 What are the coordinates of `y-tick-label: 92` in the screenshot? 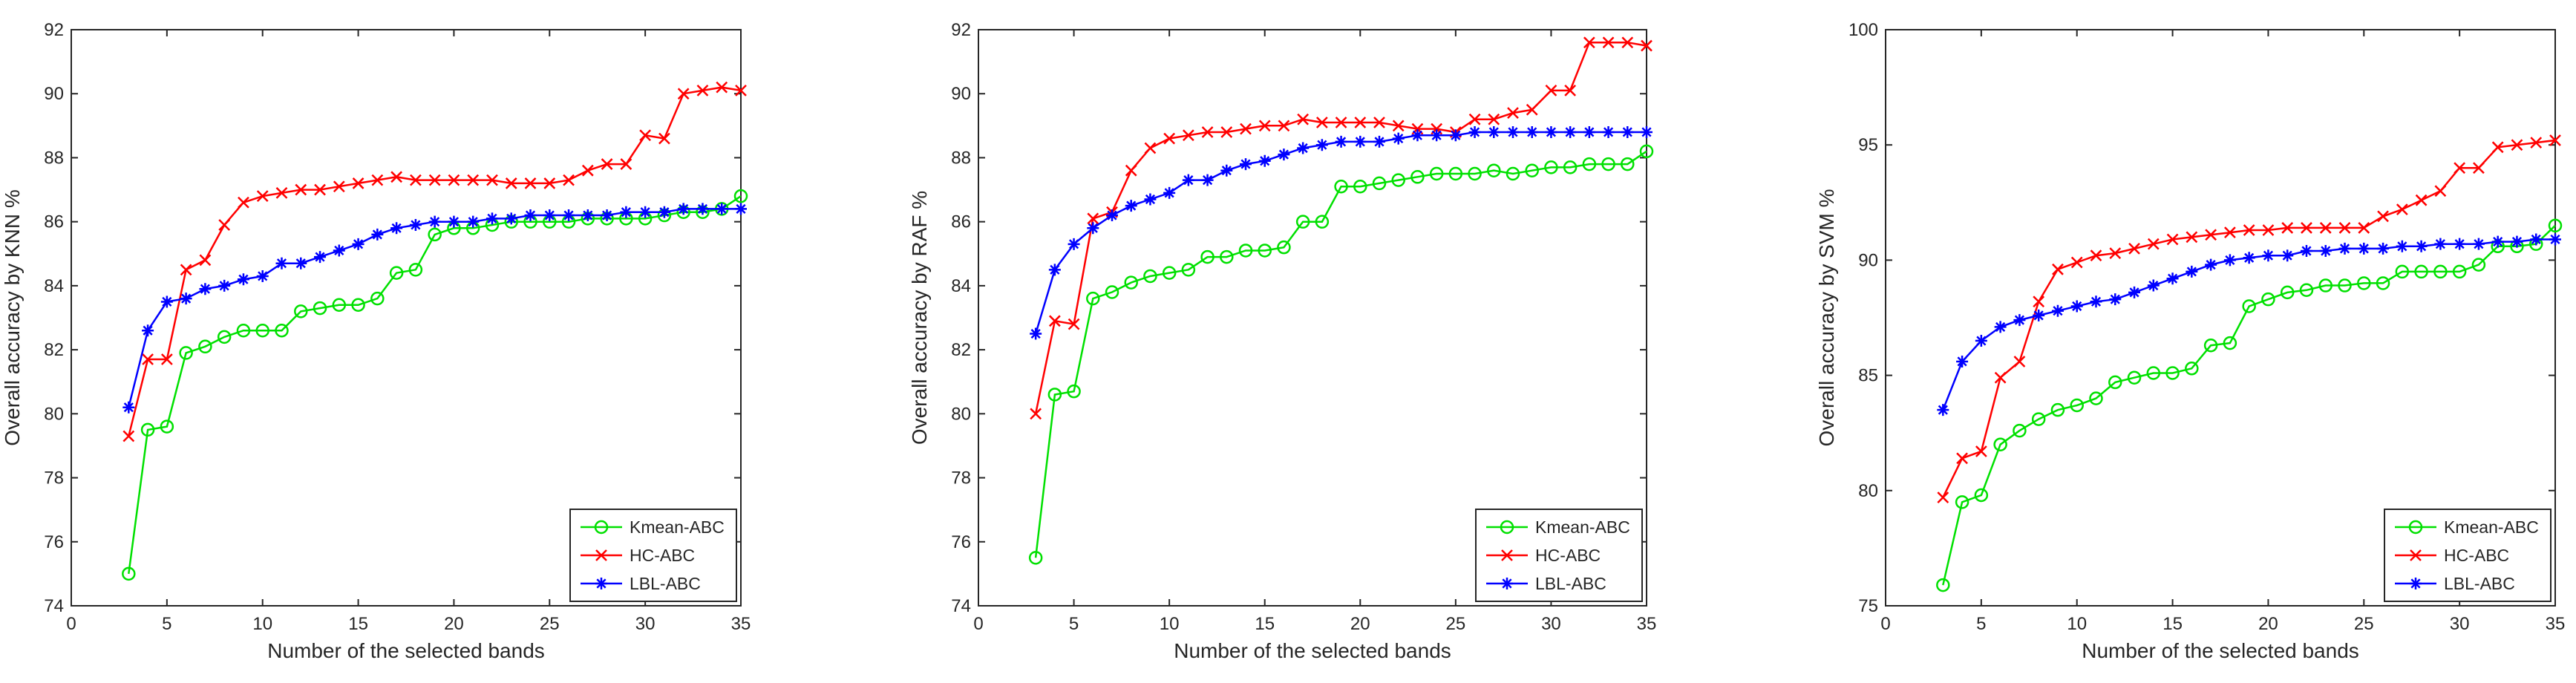 It's located at (54, 30).